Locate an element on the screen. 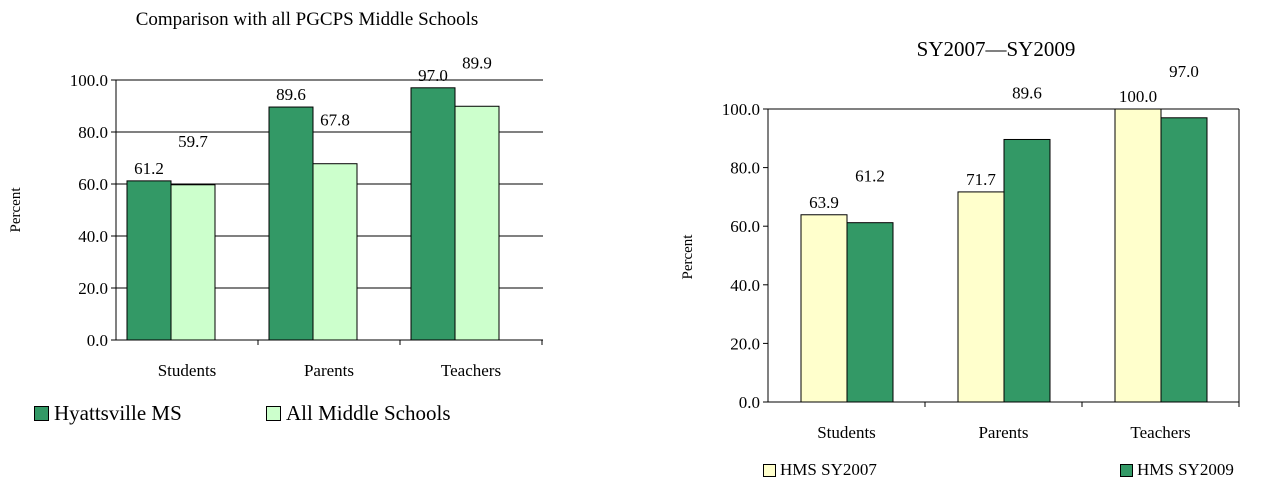 This screenshot has width=1263, height=488. chart-2-ytick-label: 60.0 is located at coordinates (745, 226).